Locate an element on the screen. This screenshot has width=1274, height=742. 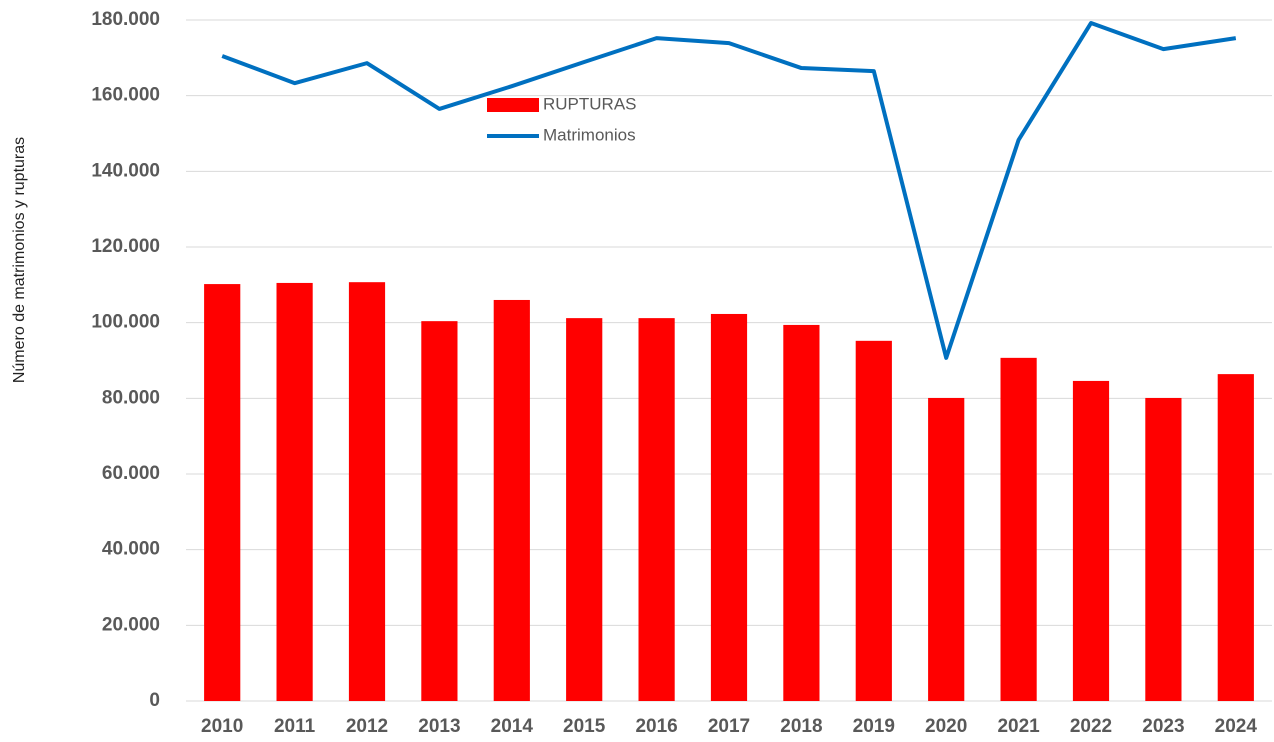
y-tick-label: 20.000 is located at coordinates (131, 624).